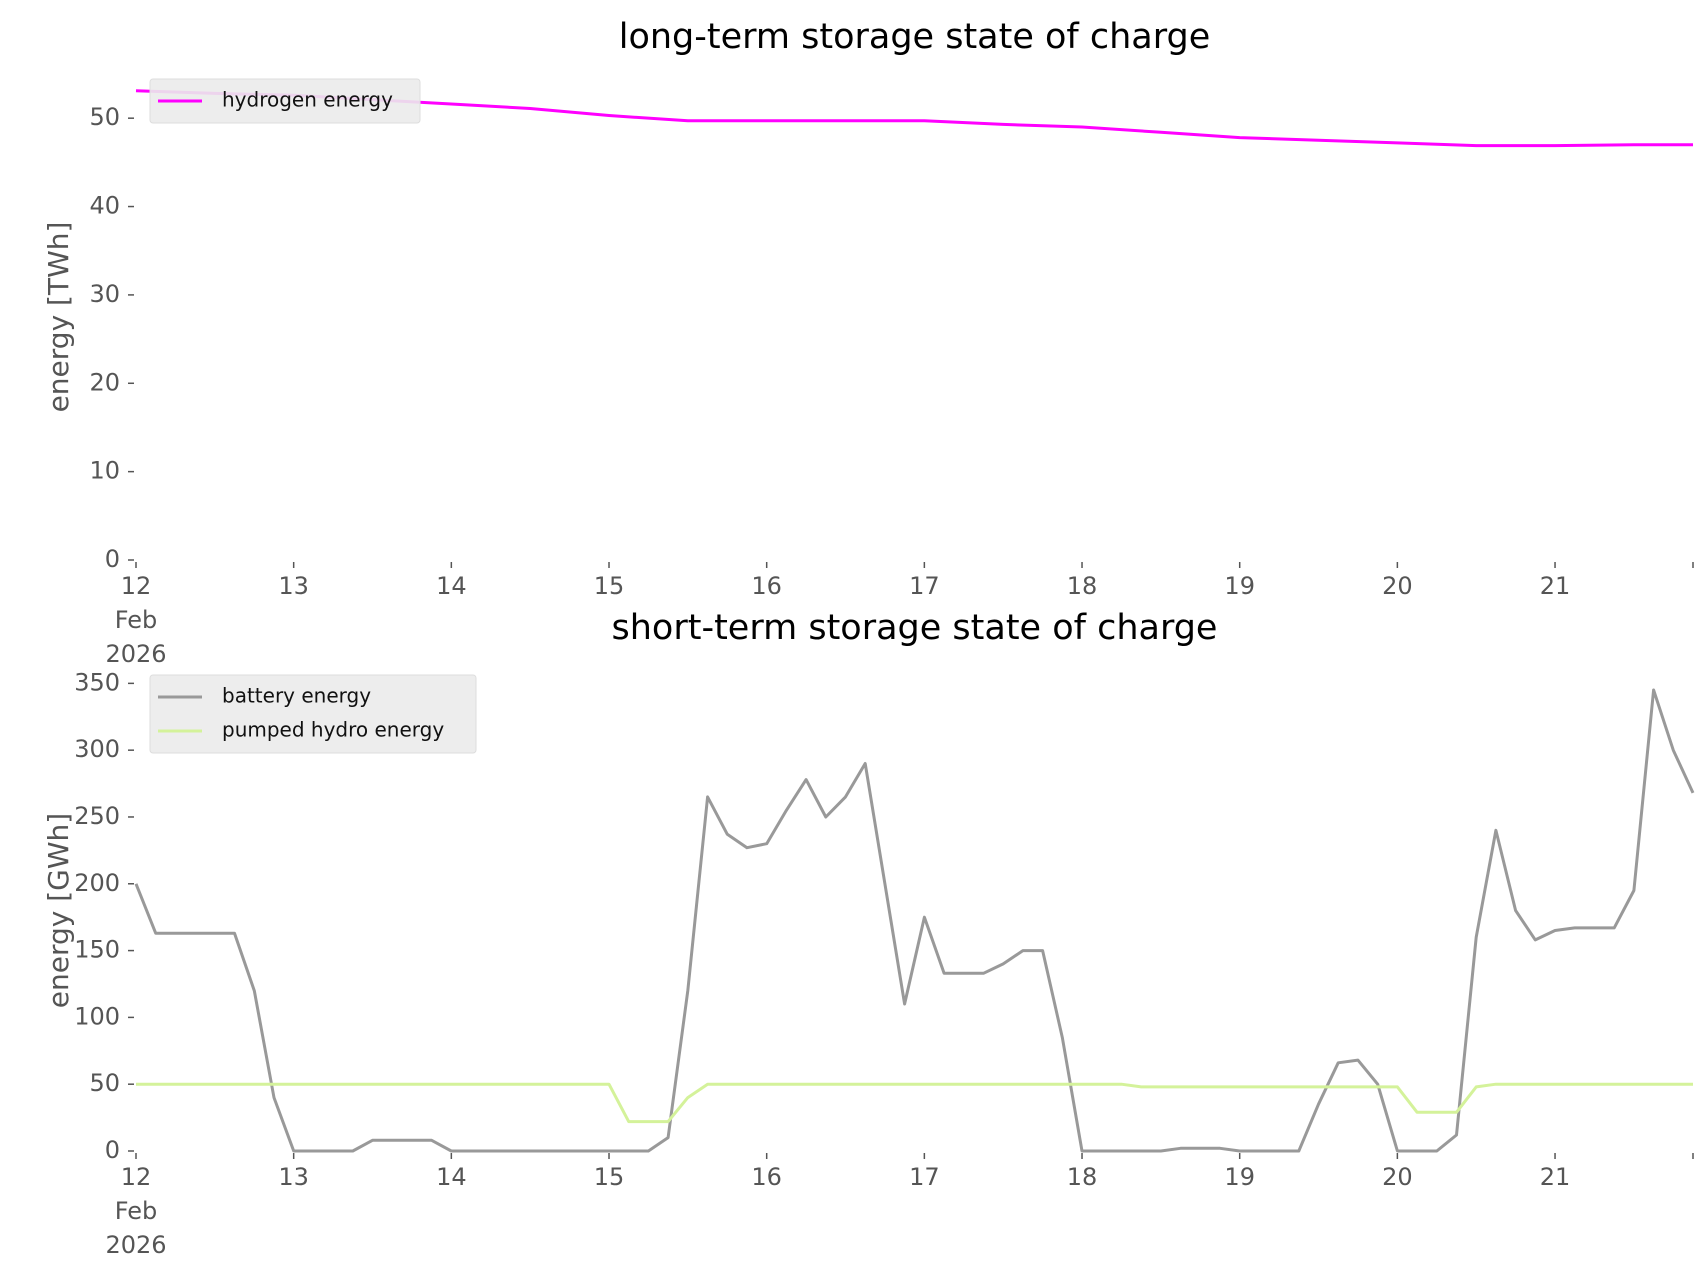 Image resolution: width=1706 pixels, height=1277 pixels. Describe the element at coordinates (333, 730) in the screenshot. I see `legend-label: pumped hydro energy` at that location.